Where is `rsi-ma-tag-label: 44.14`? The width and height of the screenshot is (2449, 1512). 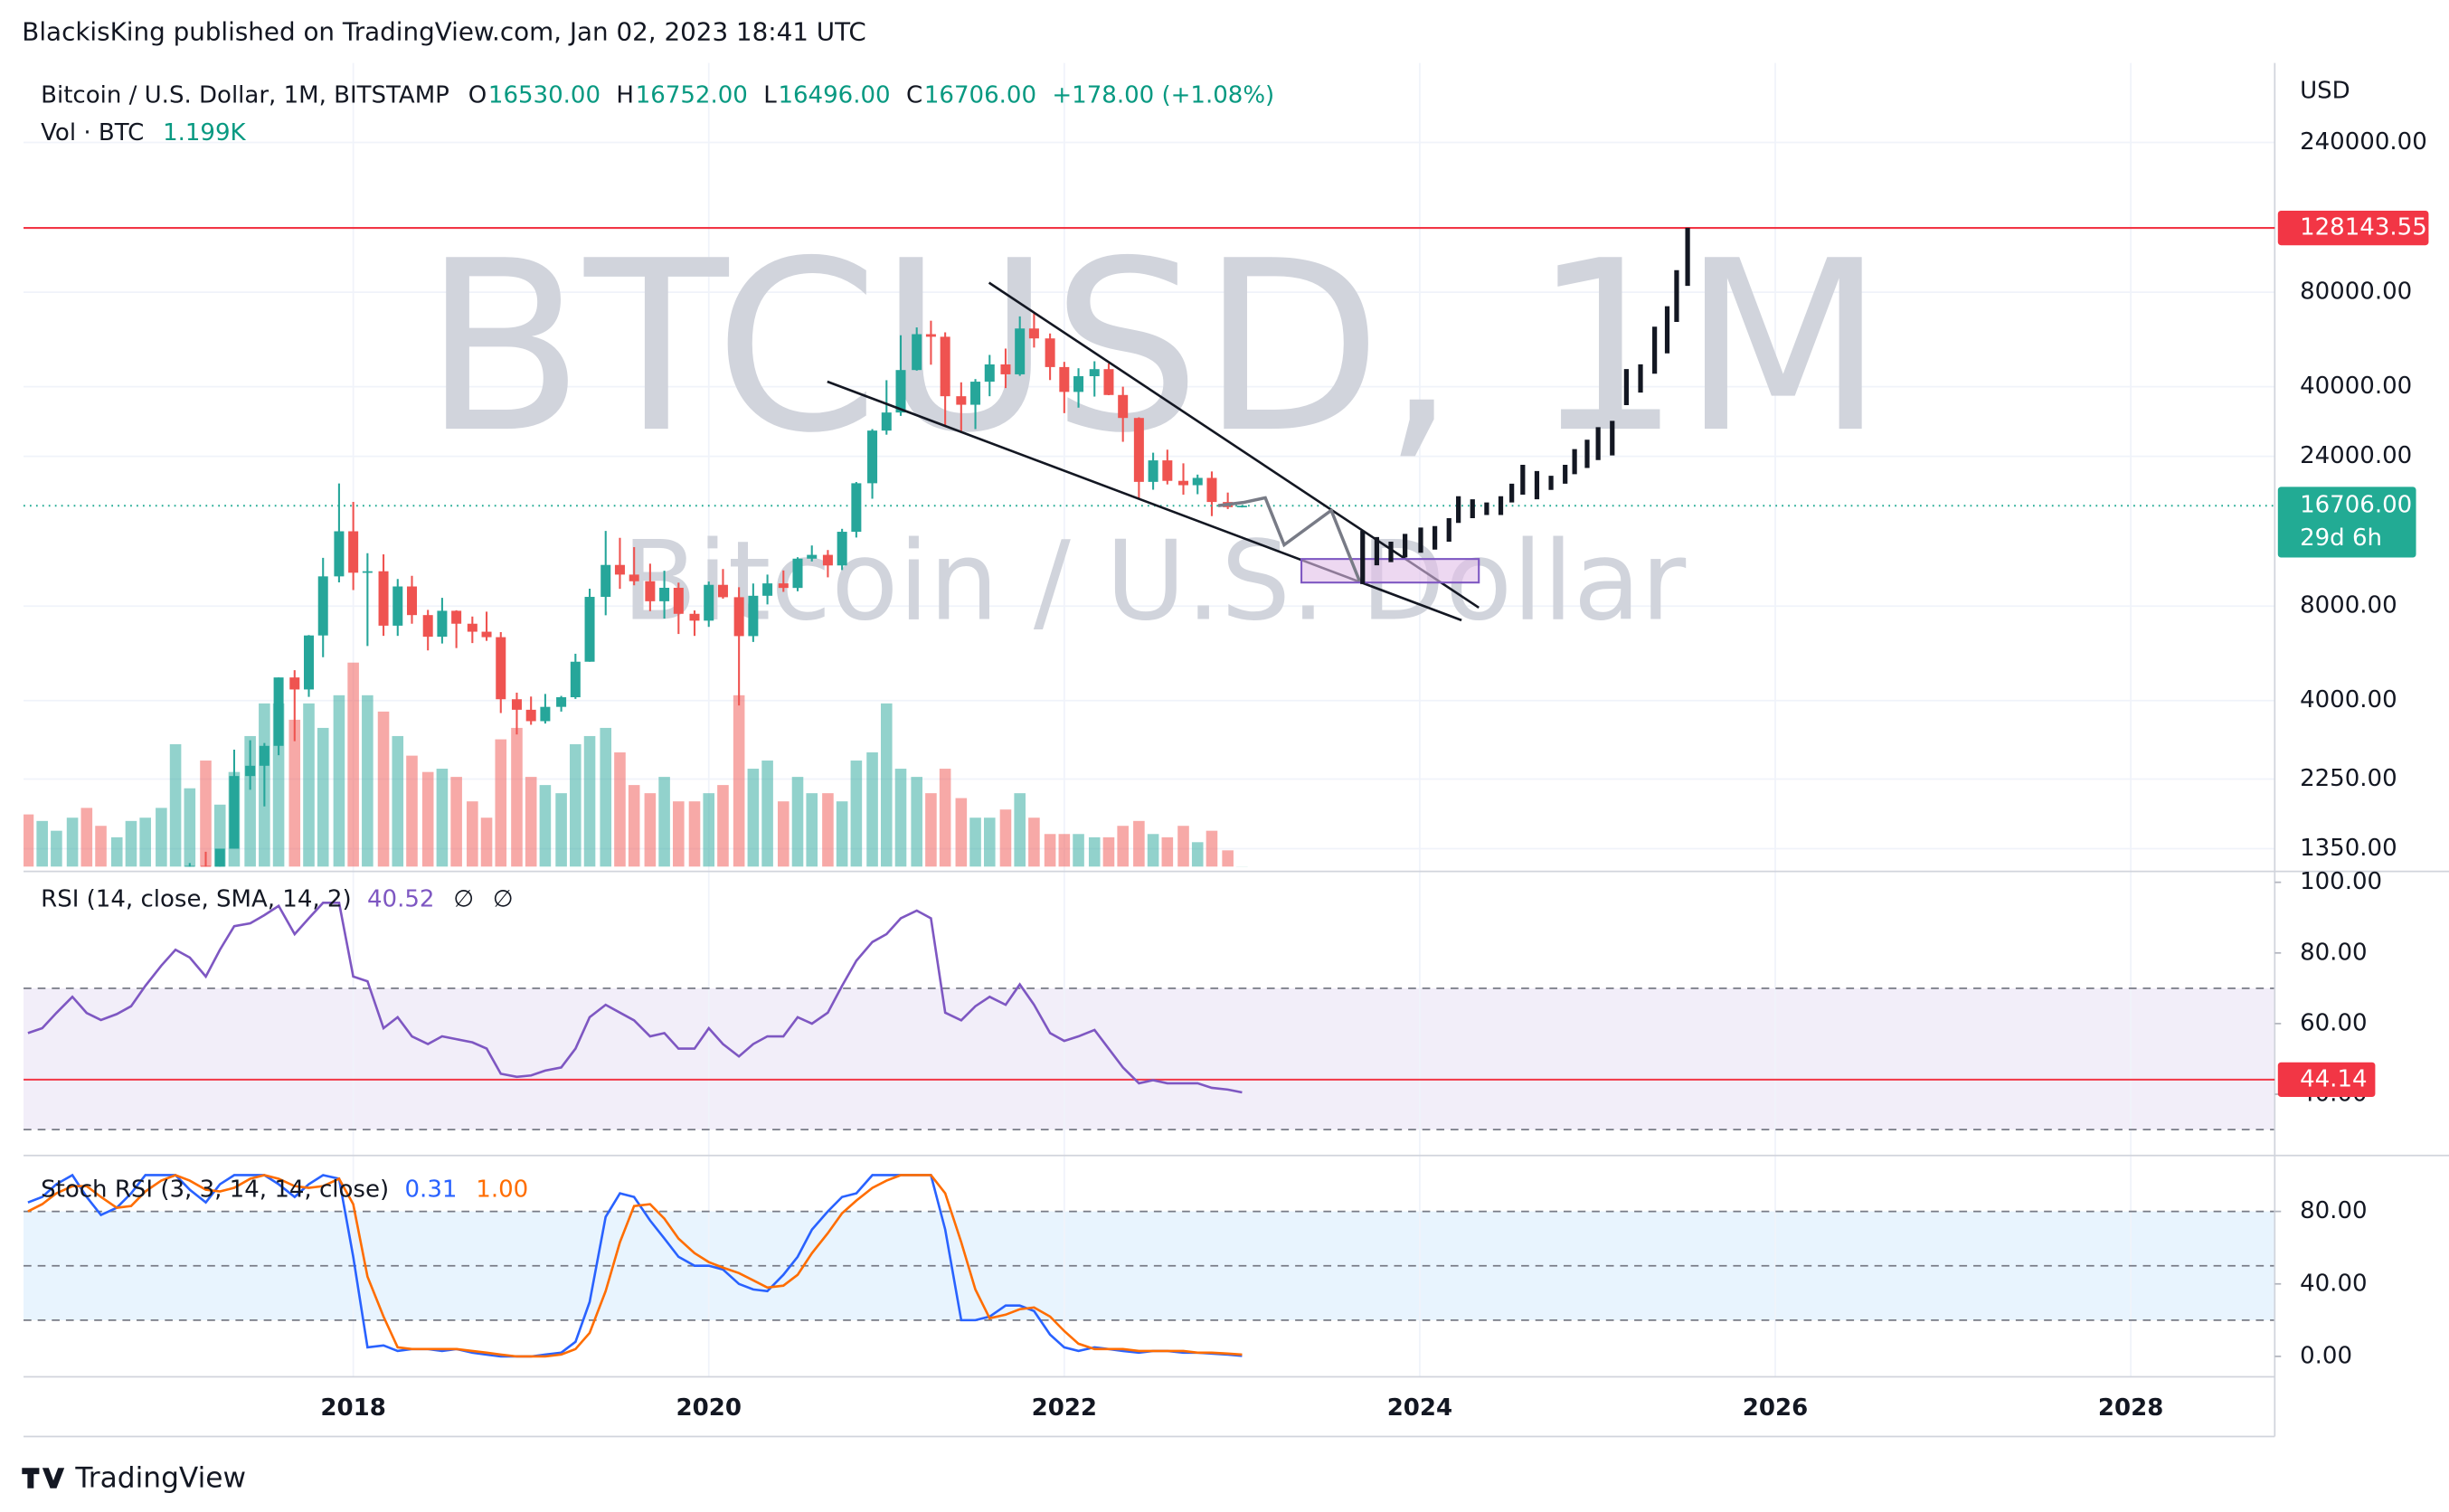
rsi-ma-tag-label: 44.14 is located at coordinates (2333, 1078).